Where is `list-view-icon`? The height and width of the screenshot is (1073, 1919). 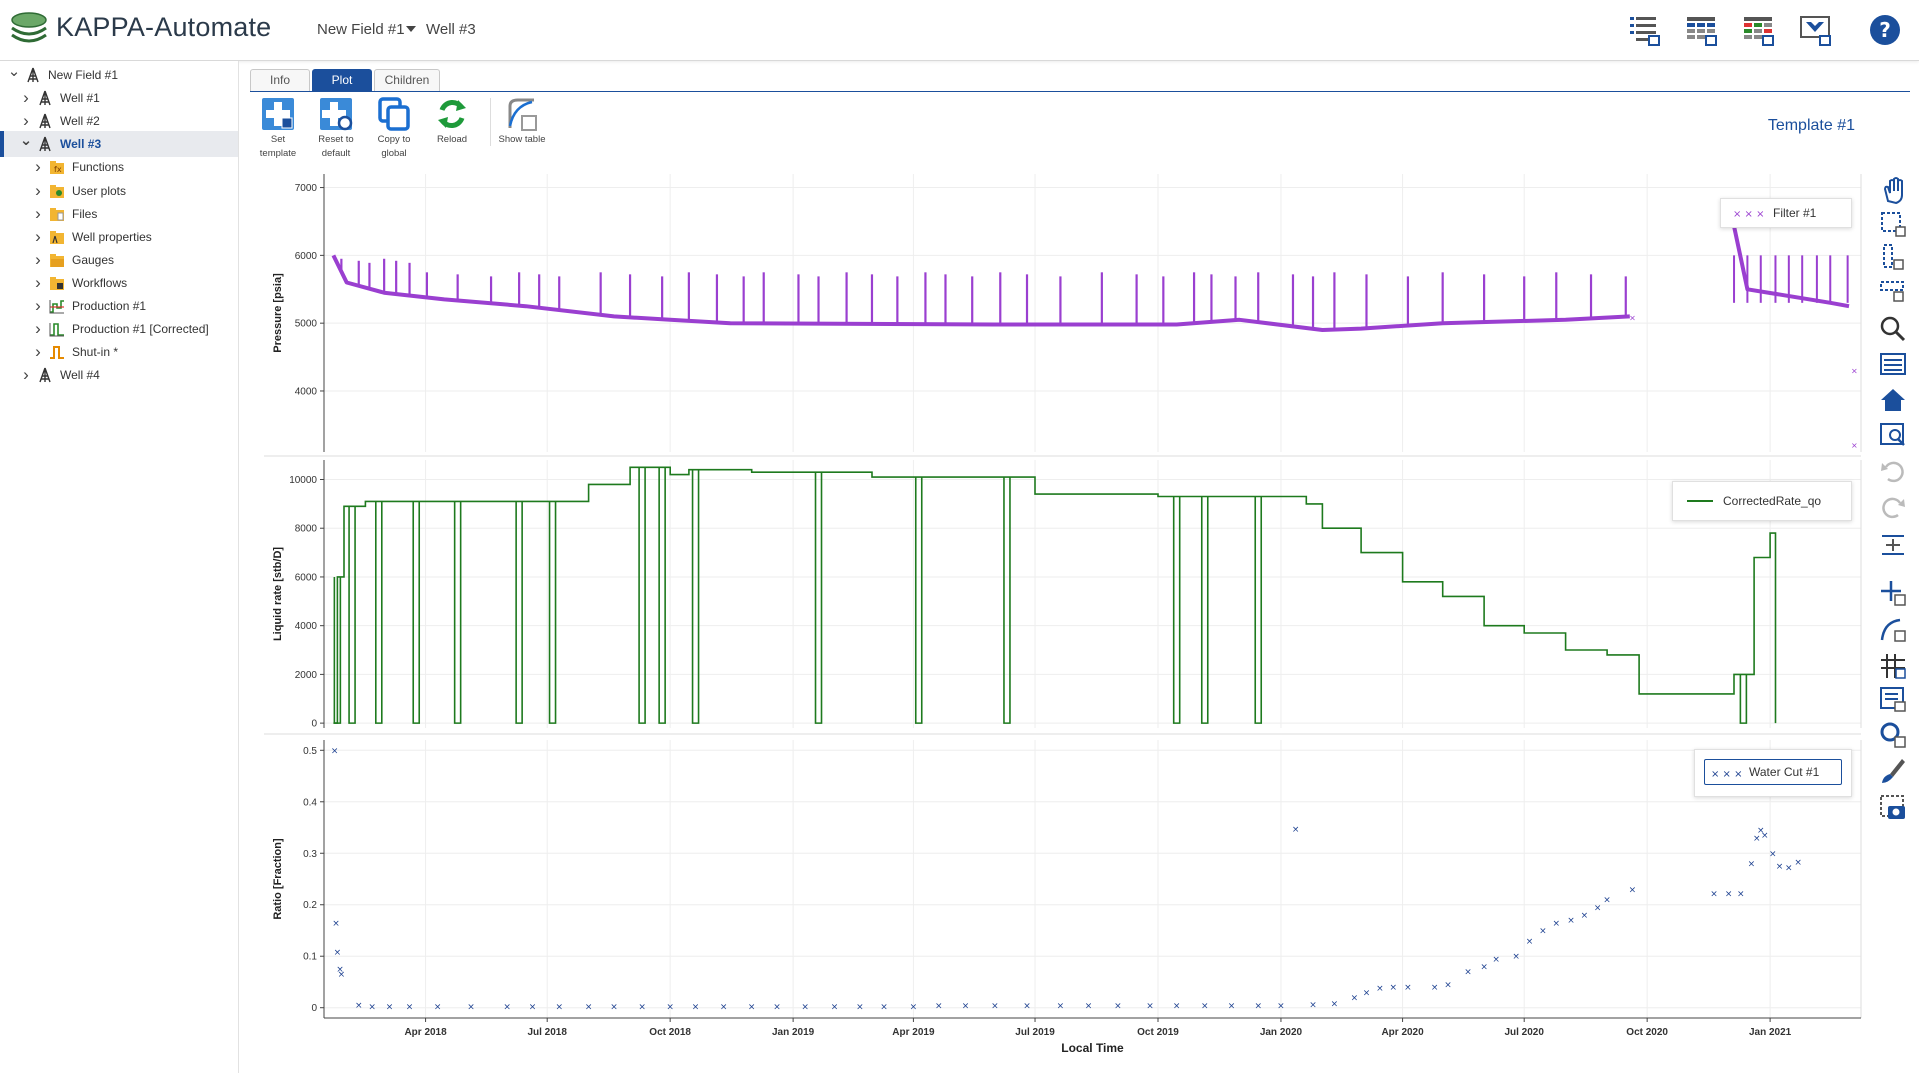
list-view-icon is located at coordinates (1645, 30).